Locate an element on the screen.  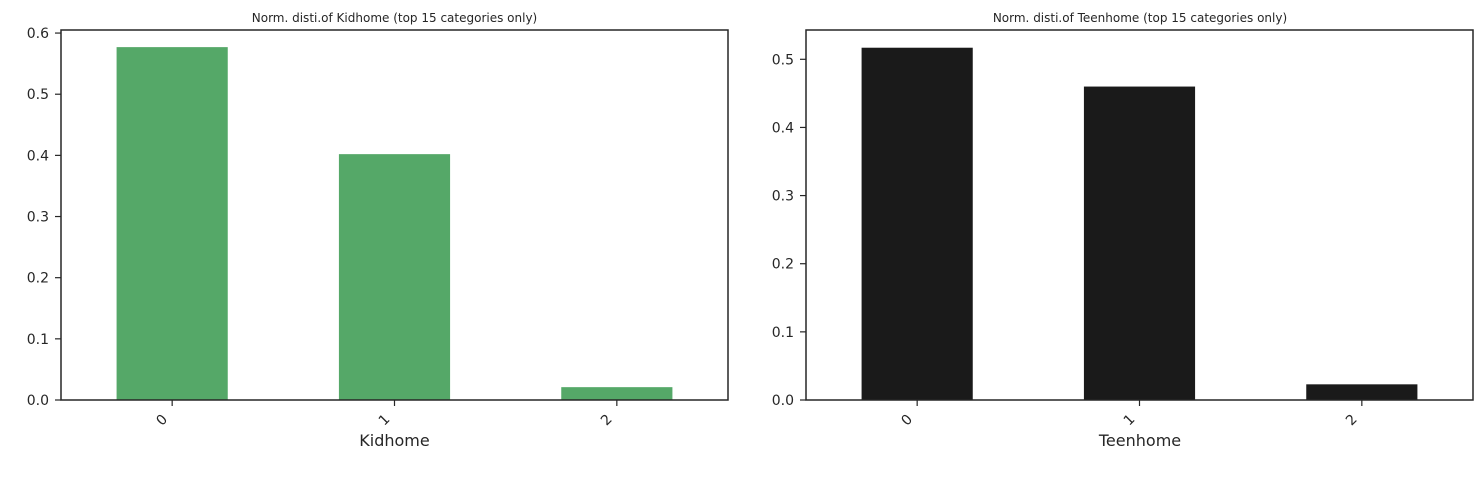
y-axis-ticks: 0.0 0.1 0.2 0.3 0.4 0.5 is located at coordinates (789, 230).